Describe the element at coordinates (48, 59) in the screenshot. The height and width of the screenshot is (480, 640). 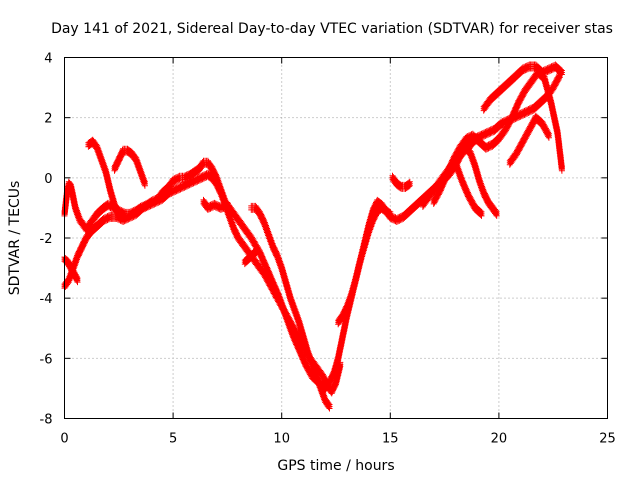
I see `y-tick-label: 4` at that location.